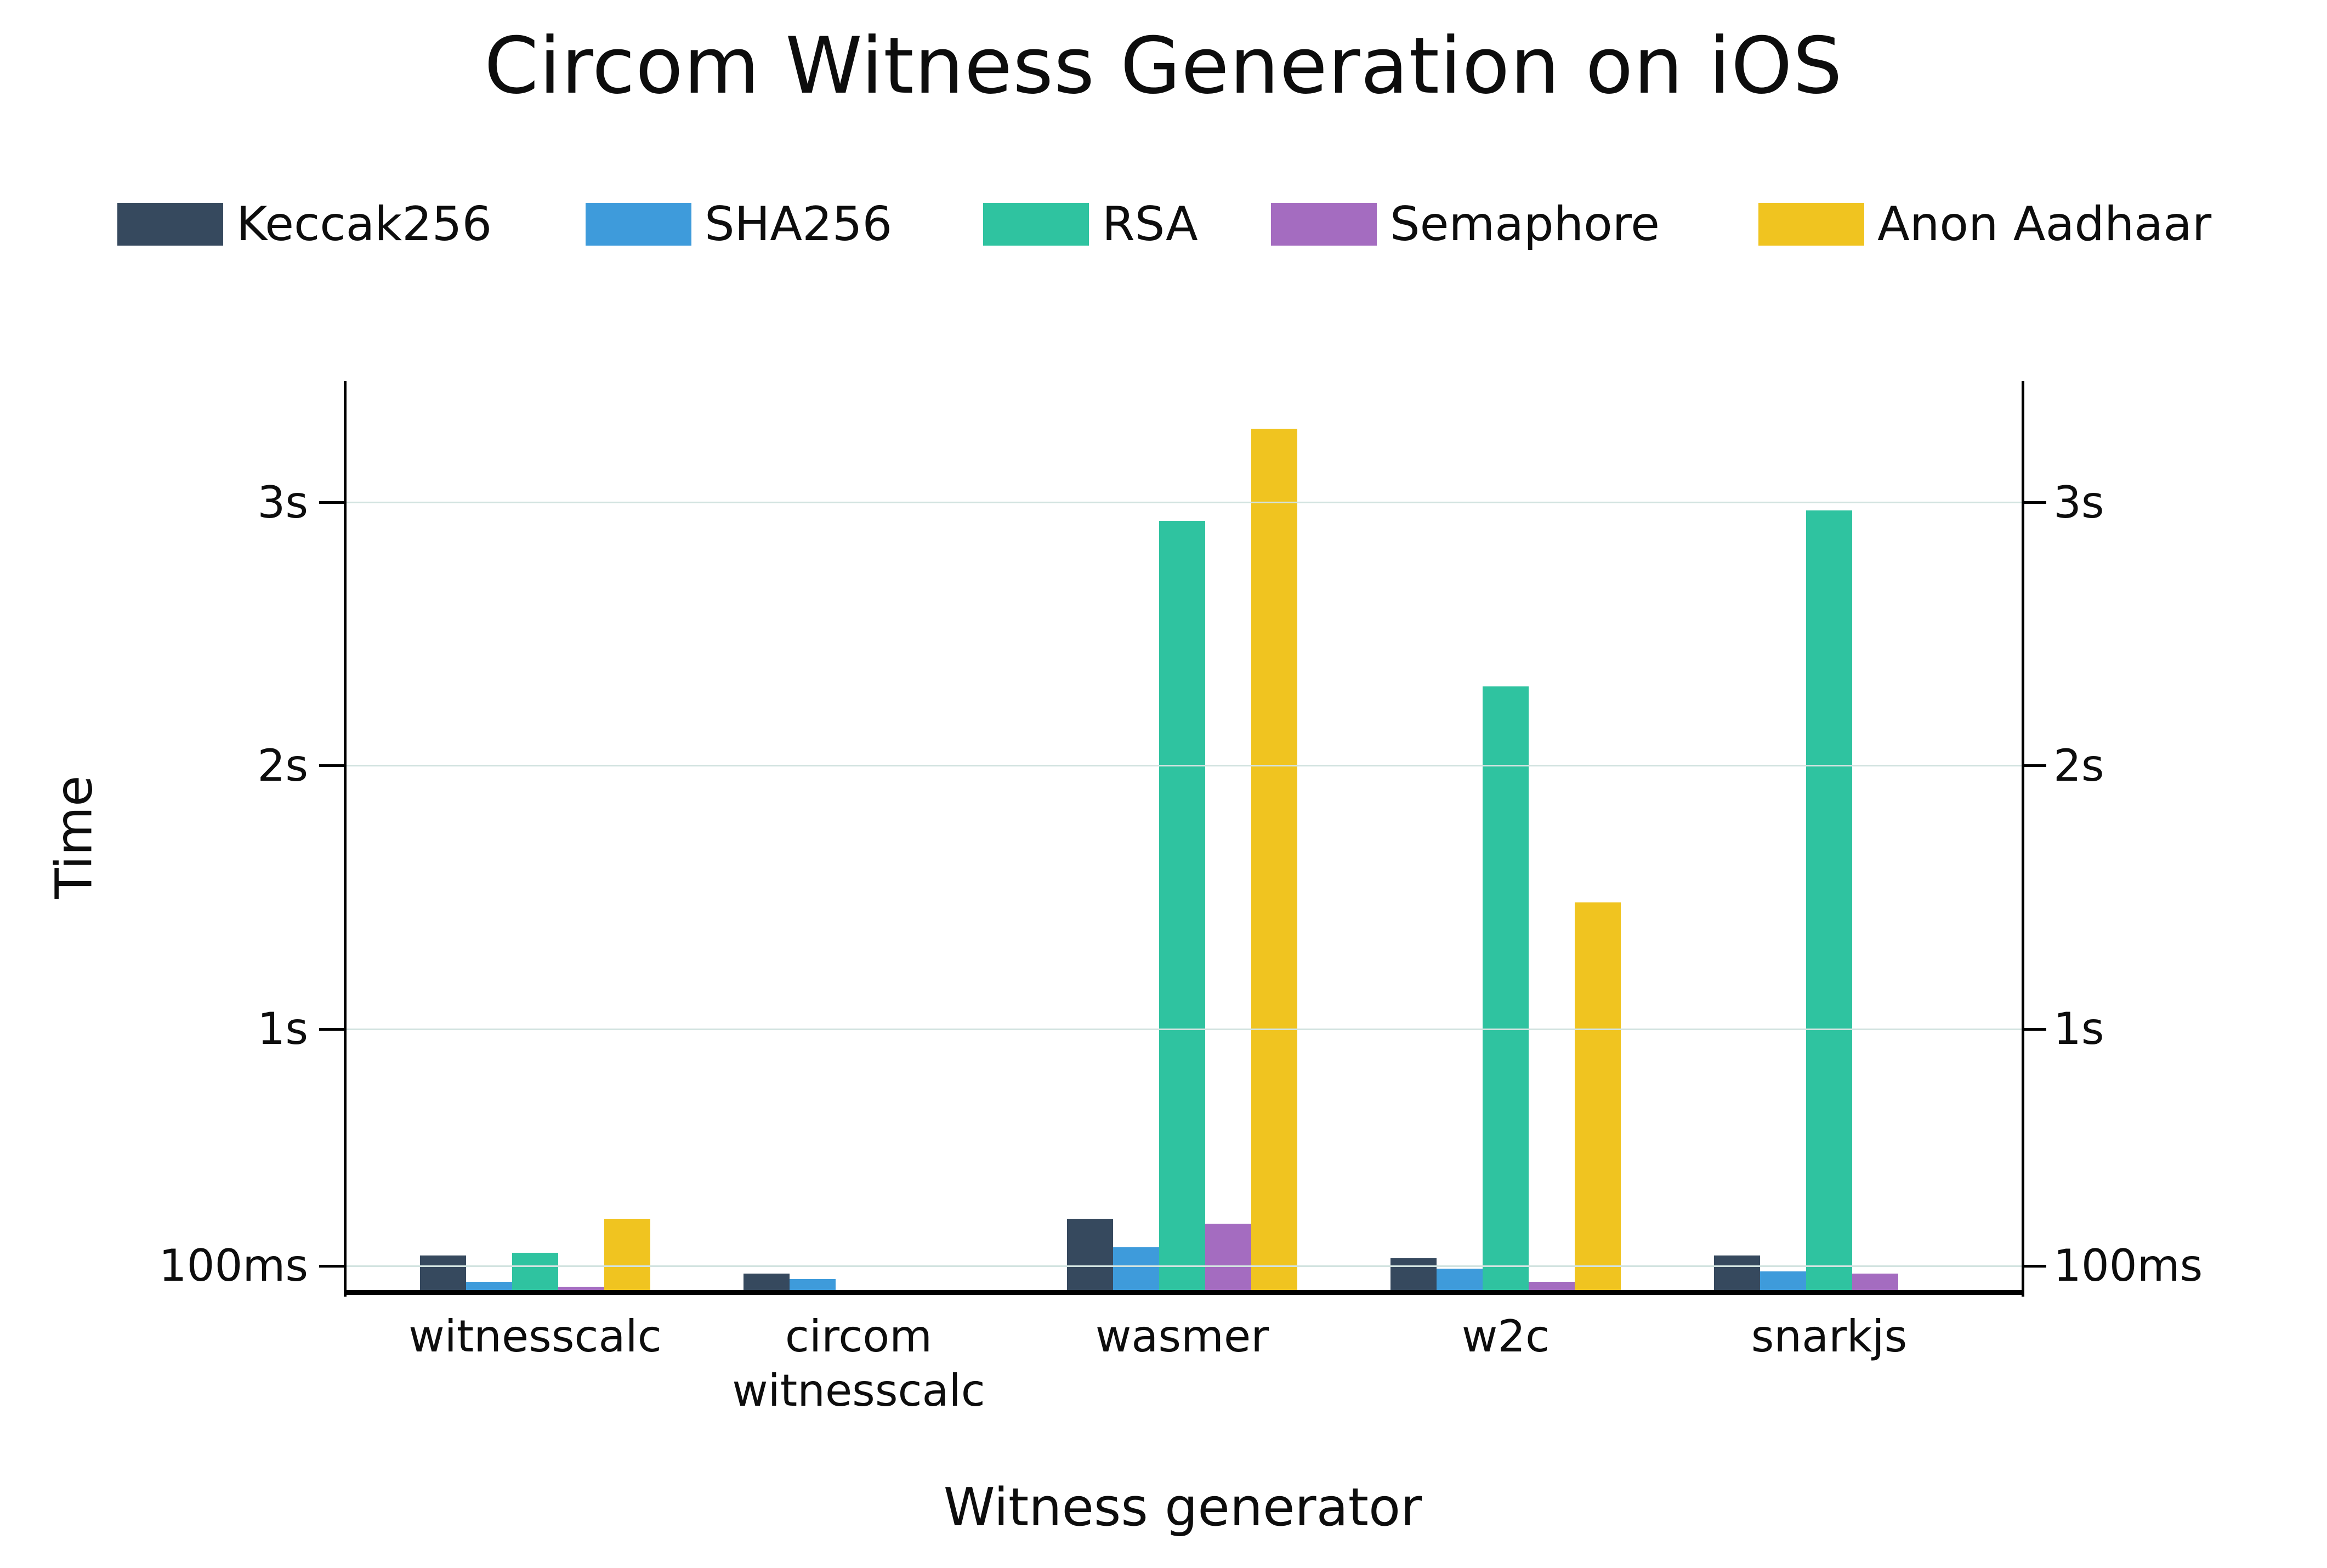 Image resolution: width=2327 pixels, height=1568 pixels. Describe the element at coordinates (489, 1286) in the screenshot. I see `bar-sha256-witnesscalc` at that location.